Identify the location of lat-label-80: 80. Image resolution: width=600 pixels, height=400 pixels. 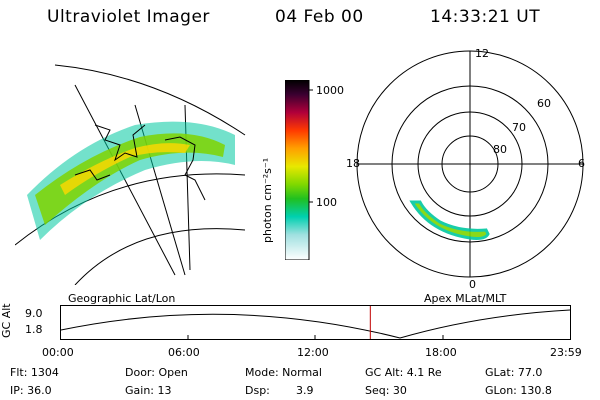
(500, 149).